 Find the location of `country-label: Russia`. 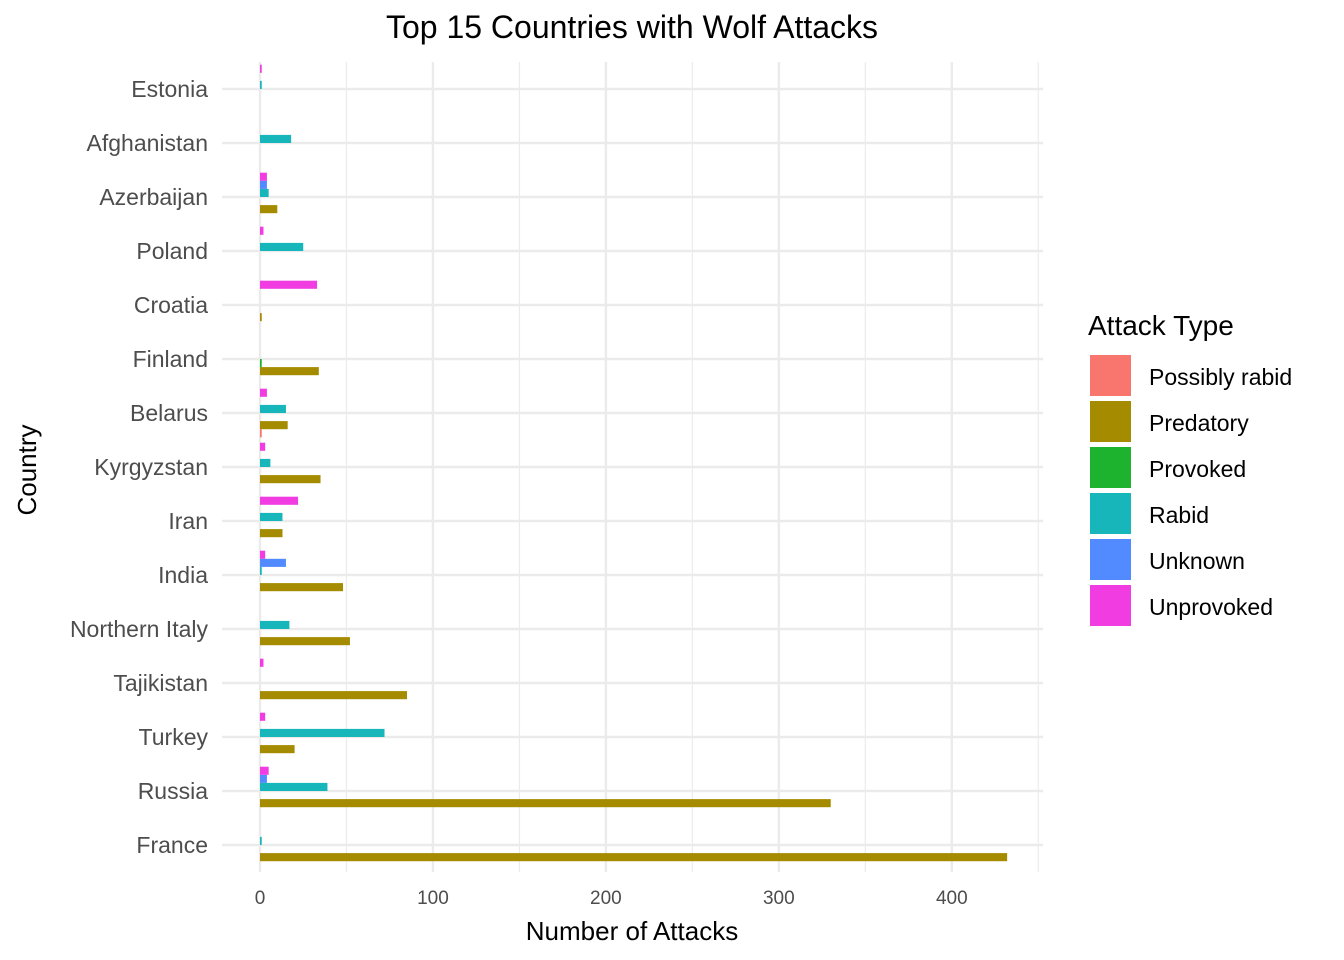

country-label: Russia is located at coordinates (173, 791).